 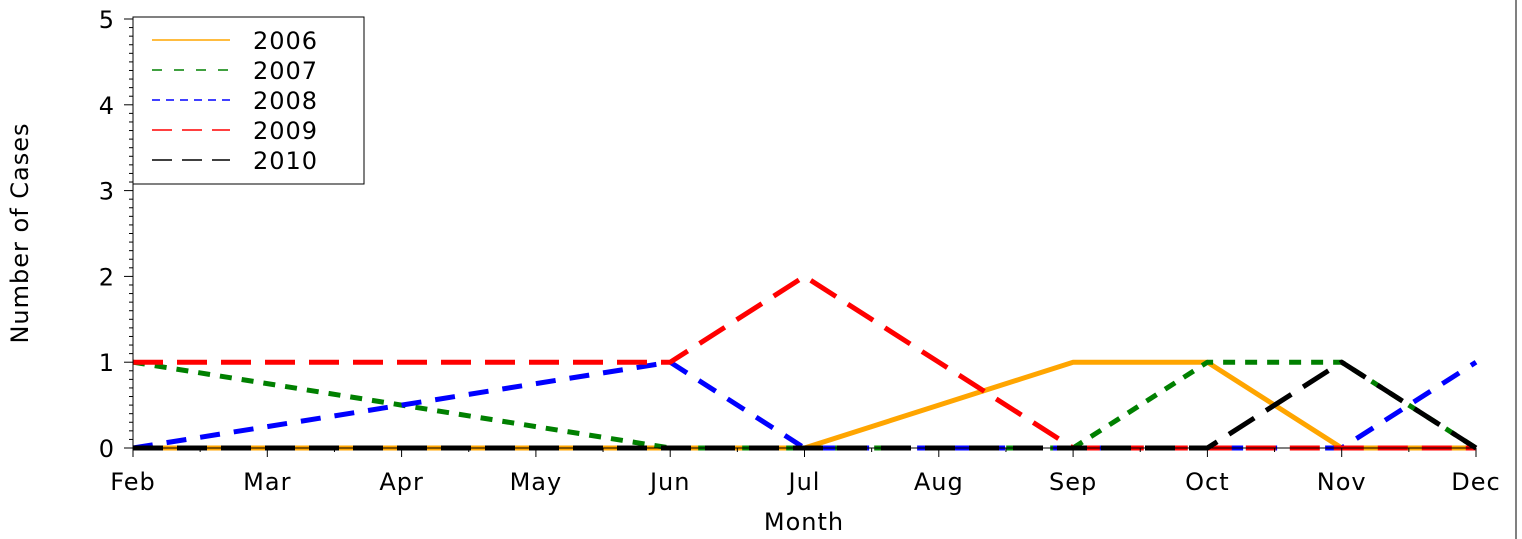 I want to click on y-tick-label: 2, so click(x=107, y=277).